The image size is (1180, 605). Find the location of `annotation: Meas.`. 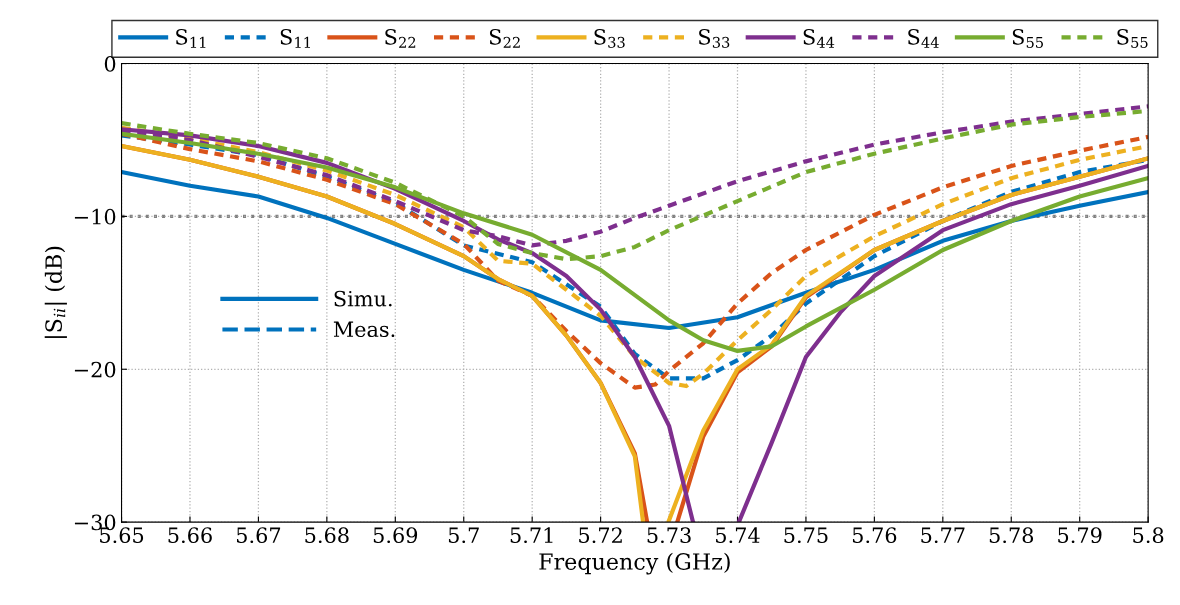

annotation: Meas. is located at coordinates (364, 329).